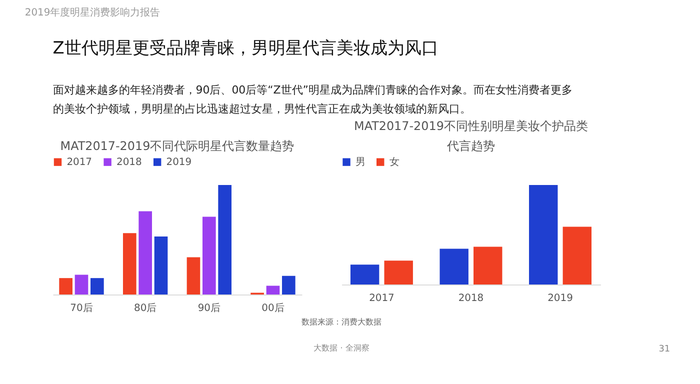 The image size is (700, 384). What do you see at coordinates (342, 321) in the screenshot?
I see `source-note: 数据来源：消费大数据` at bounding box center [342, 321].